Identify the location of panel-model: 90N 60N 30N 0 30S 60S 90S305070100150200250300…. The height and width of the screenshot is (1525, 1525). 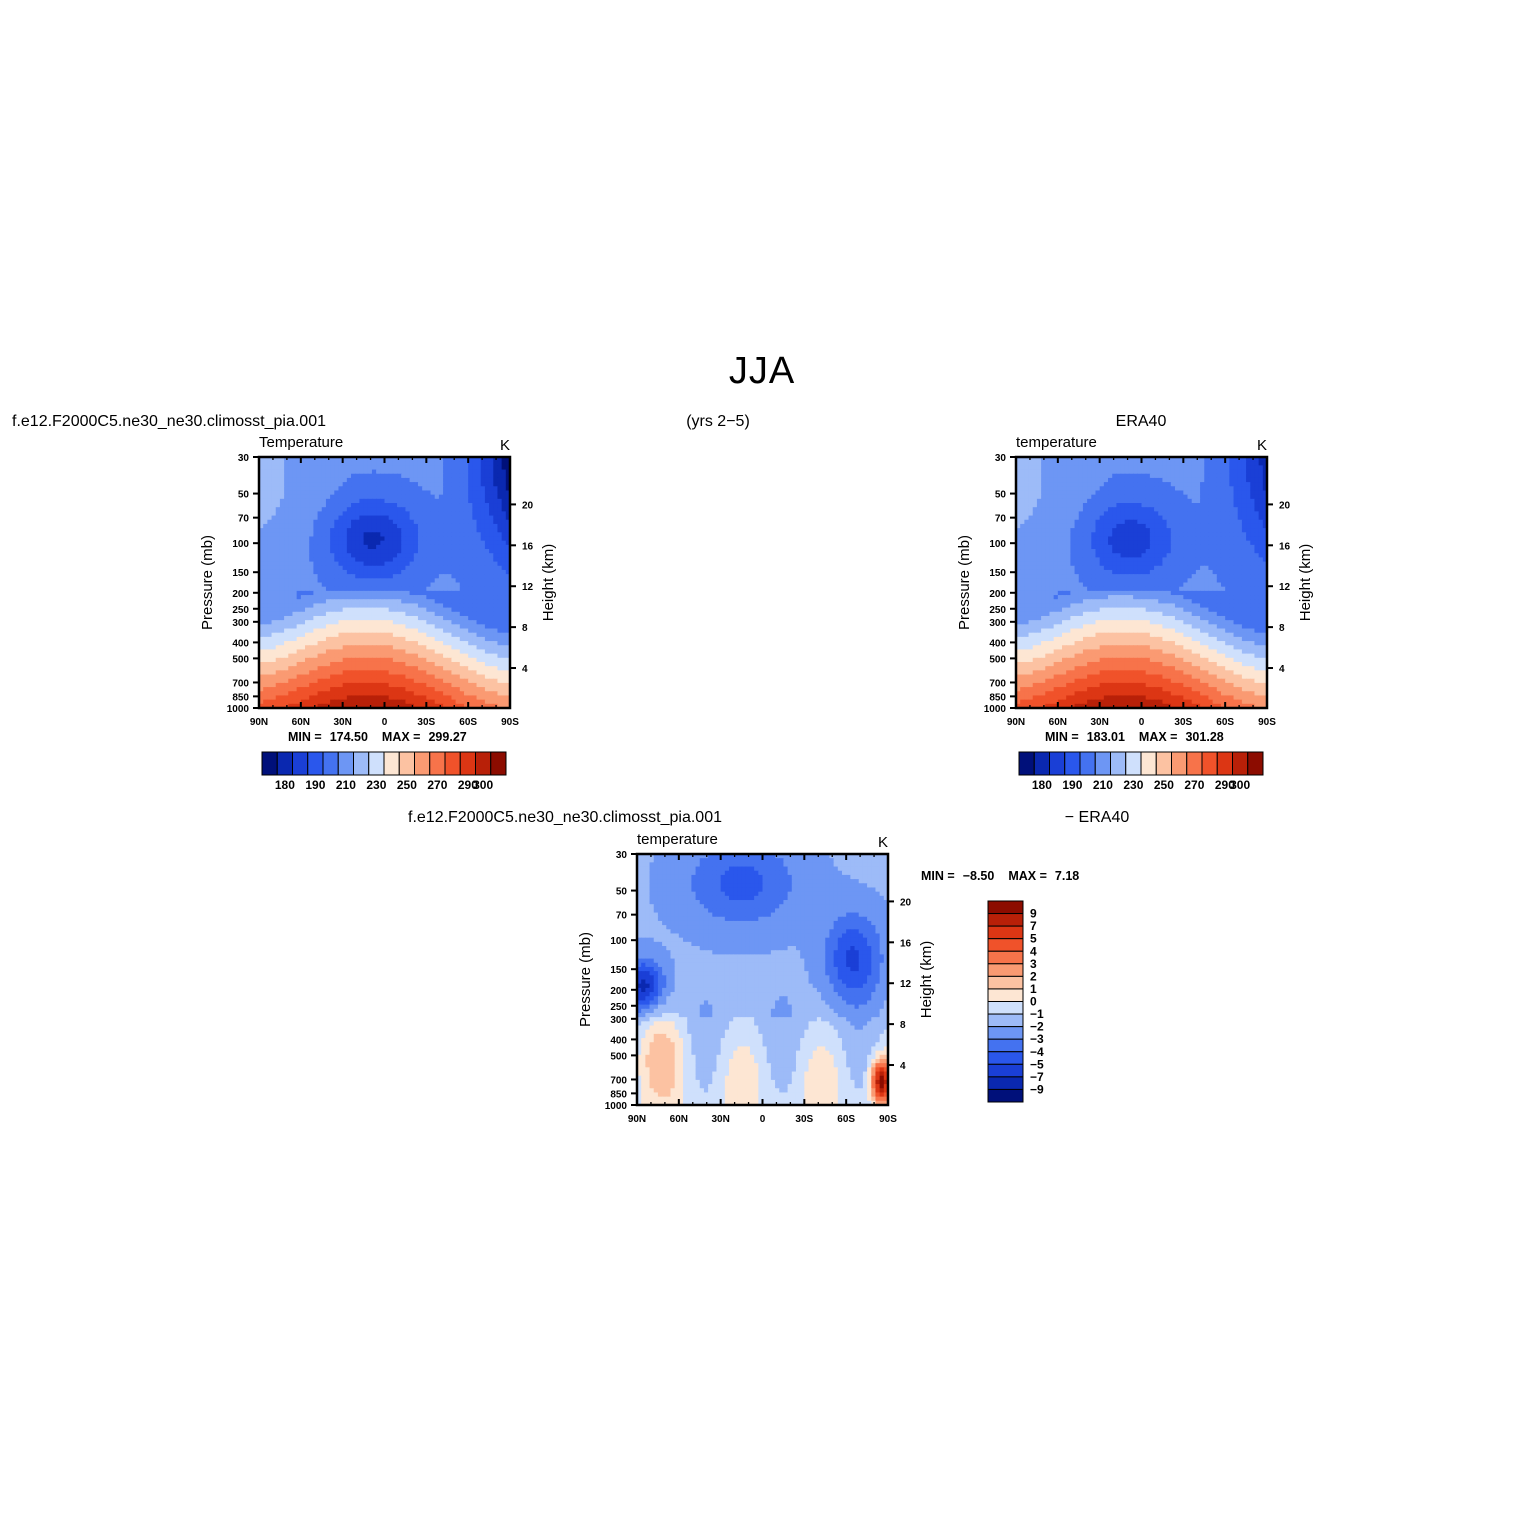
(378, 613).